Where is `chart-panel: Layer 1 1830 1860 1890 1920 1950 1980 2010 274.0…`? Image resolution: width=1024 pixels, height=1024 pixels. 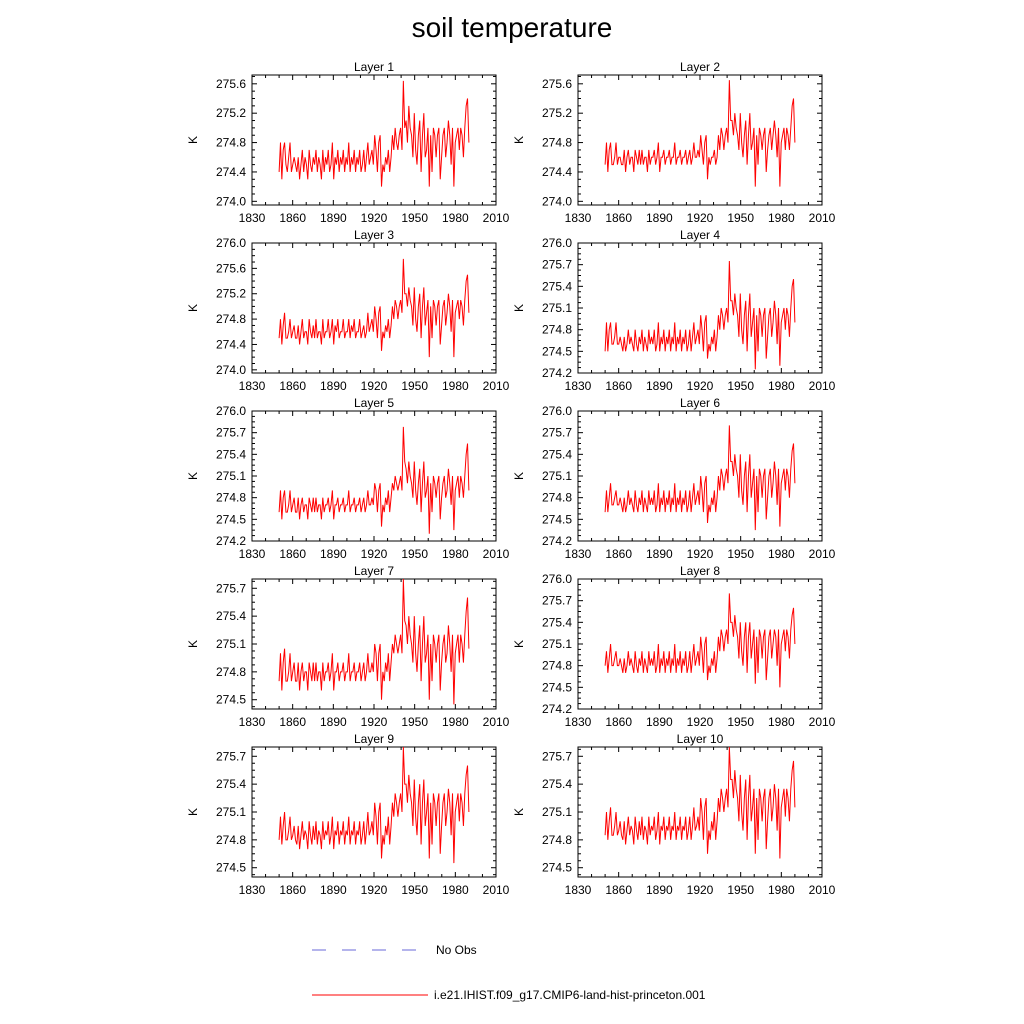 chart-panel: Layer 1 1830 1860 1890 1920 1950 1980 2010 274.0… is located at coordinates (348, 142).